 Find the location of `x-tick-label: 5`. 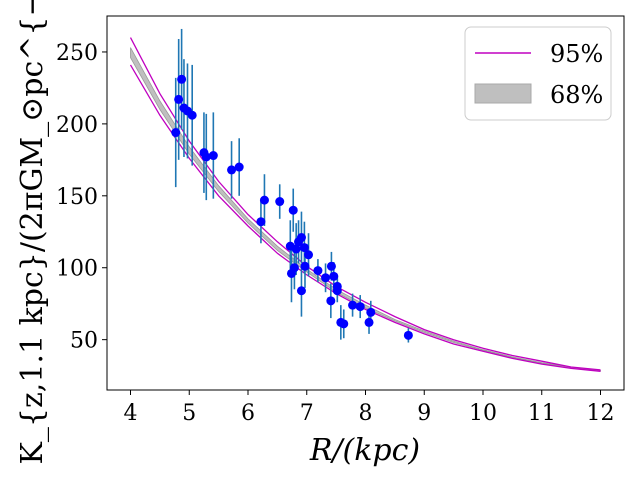

x-tick-label: 5 is located at coordinates (189, 413).